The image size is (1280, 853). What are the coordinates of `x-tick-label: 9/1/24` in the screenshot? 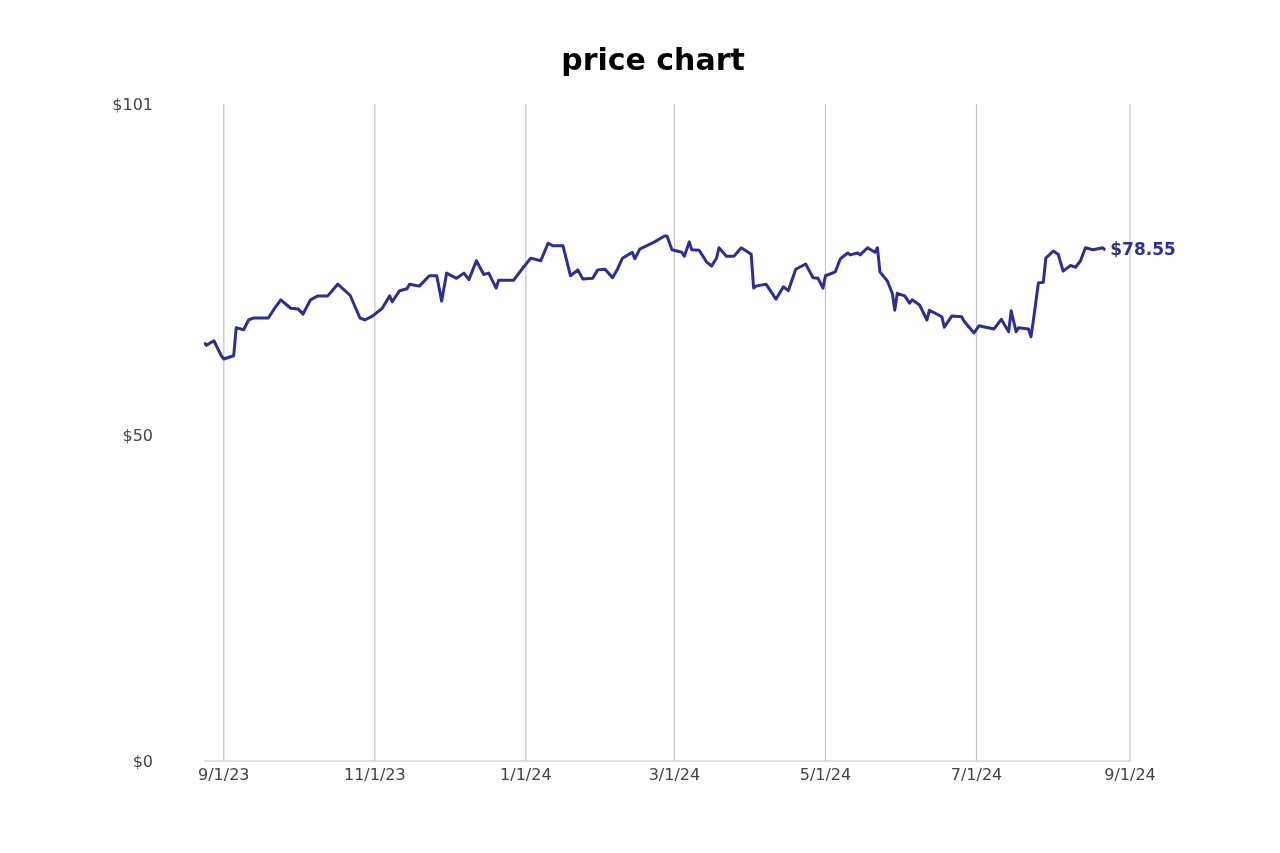 It's located at (1130, 775).